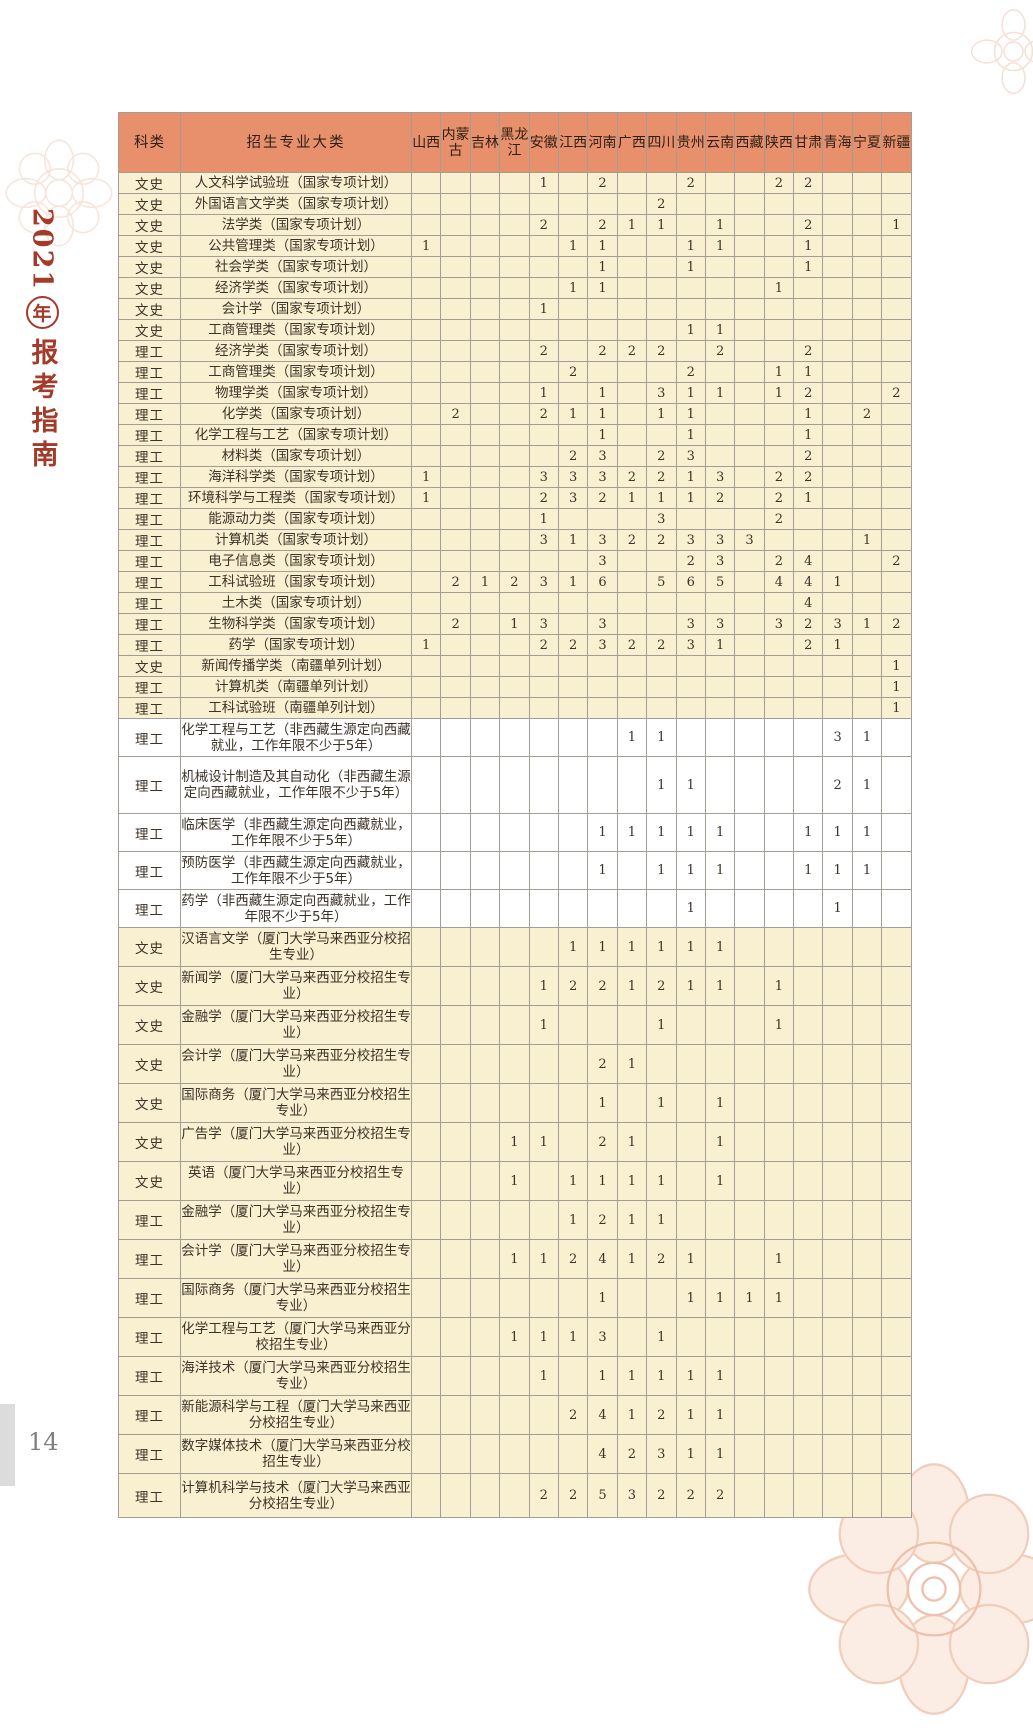 Image resolution: width=1033 pixels, height=1734 pixels. I want to click on table-row: 理工 会计学（厦门大学马来西亚分校招生专业） 1 1 2 4 1 2 1 1, so click(515, 1259).